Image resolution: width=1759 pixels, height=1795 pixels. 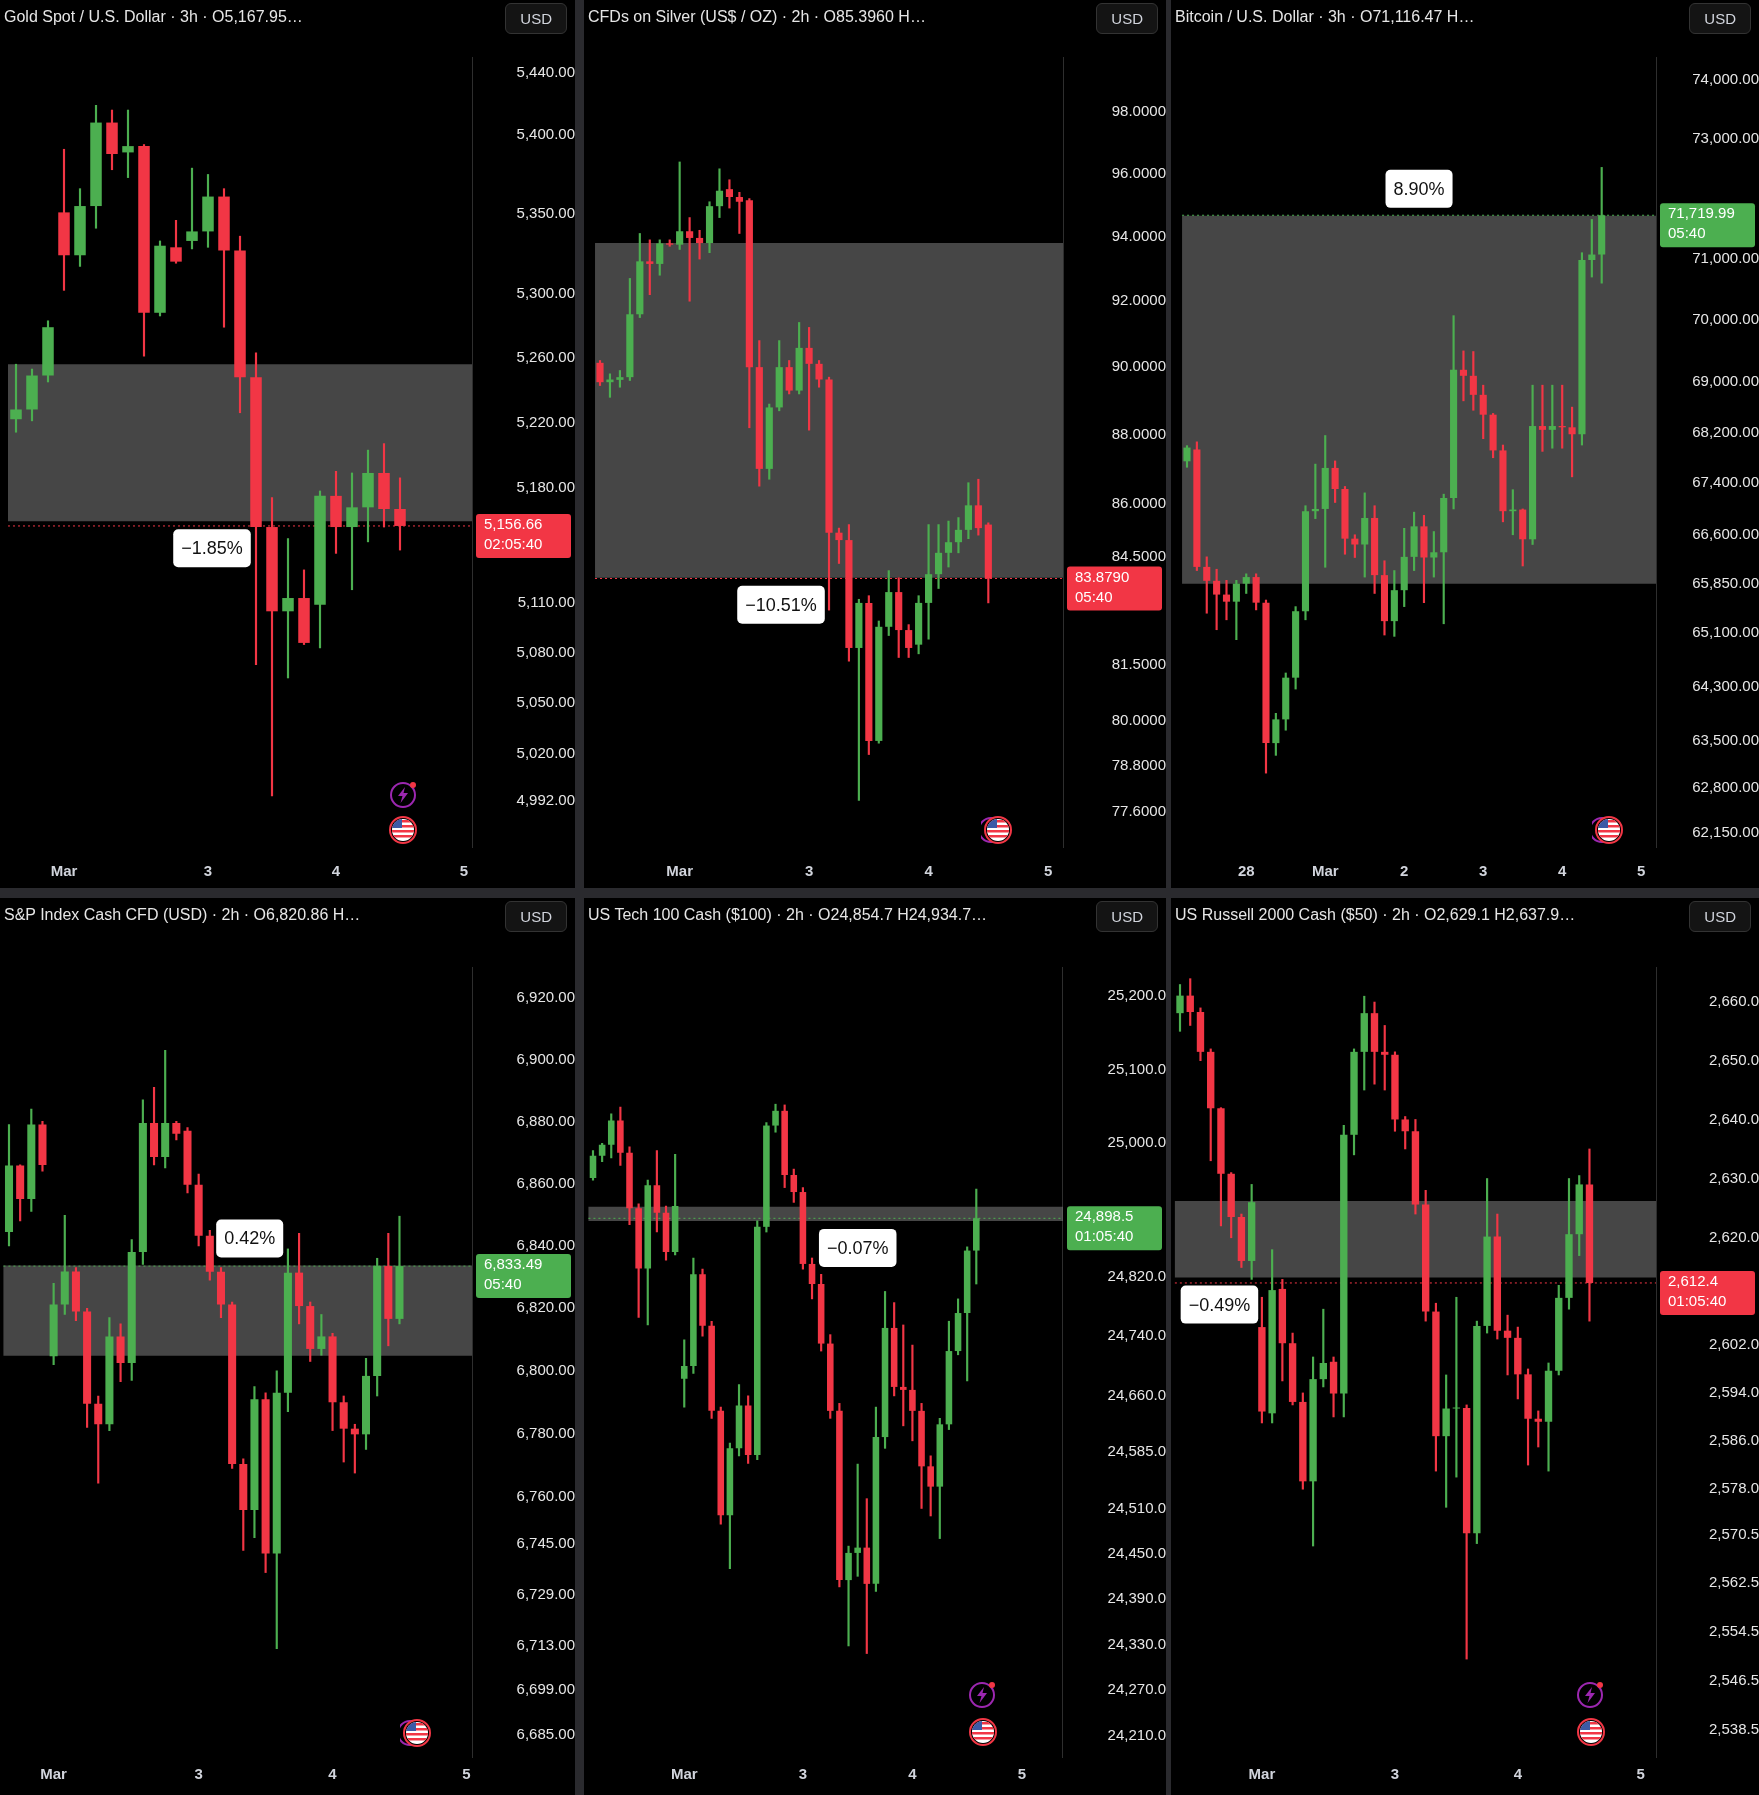 What do you see at coordinates (545, 71) in the screenshot?
I see `y-tick-label: 5,440.00` at bounding box center [545, 71].